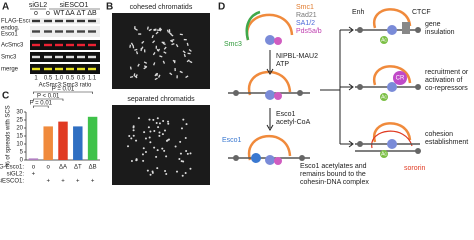 This screenshot has width=474, height=240. What do you see at coordinates (19, 129) in the screenshot?
I see `y-tick-label: 20` at bounding box center [19, 129].